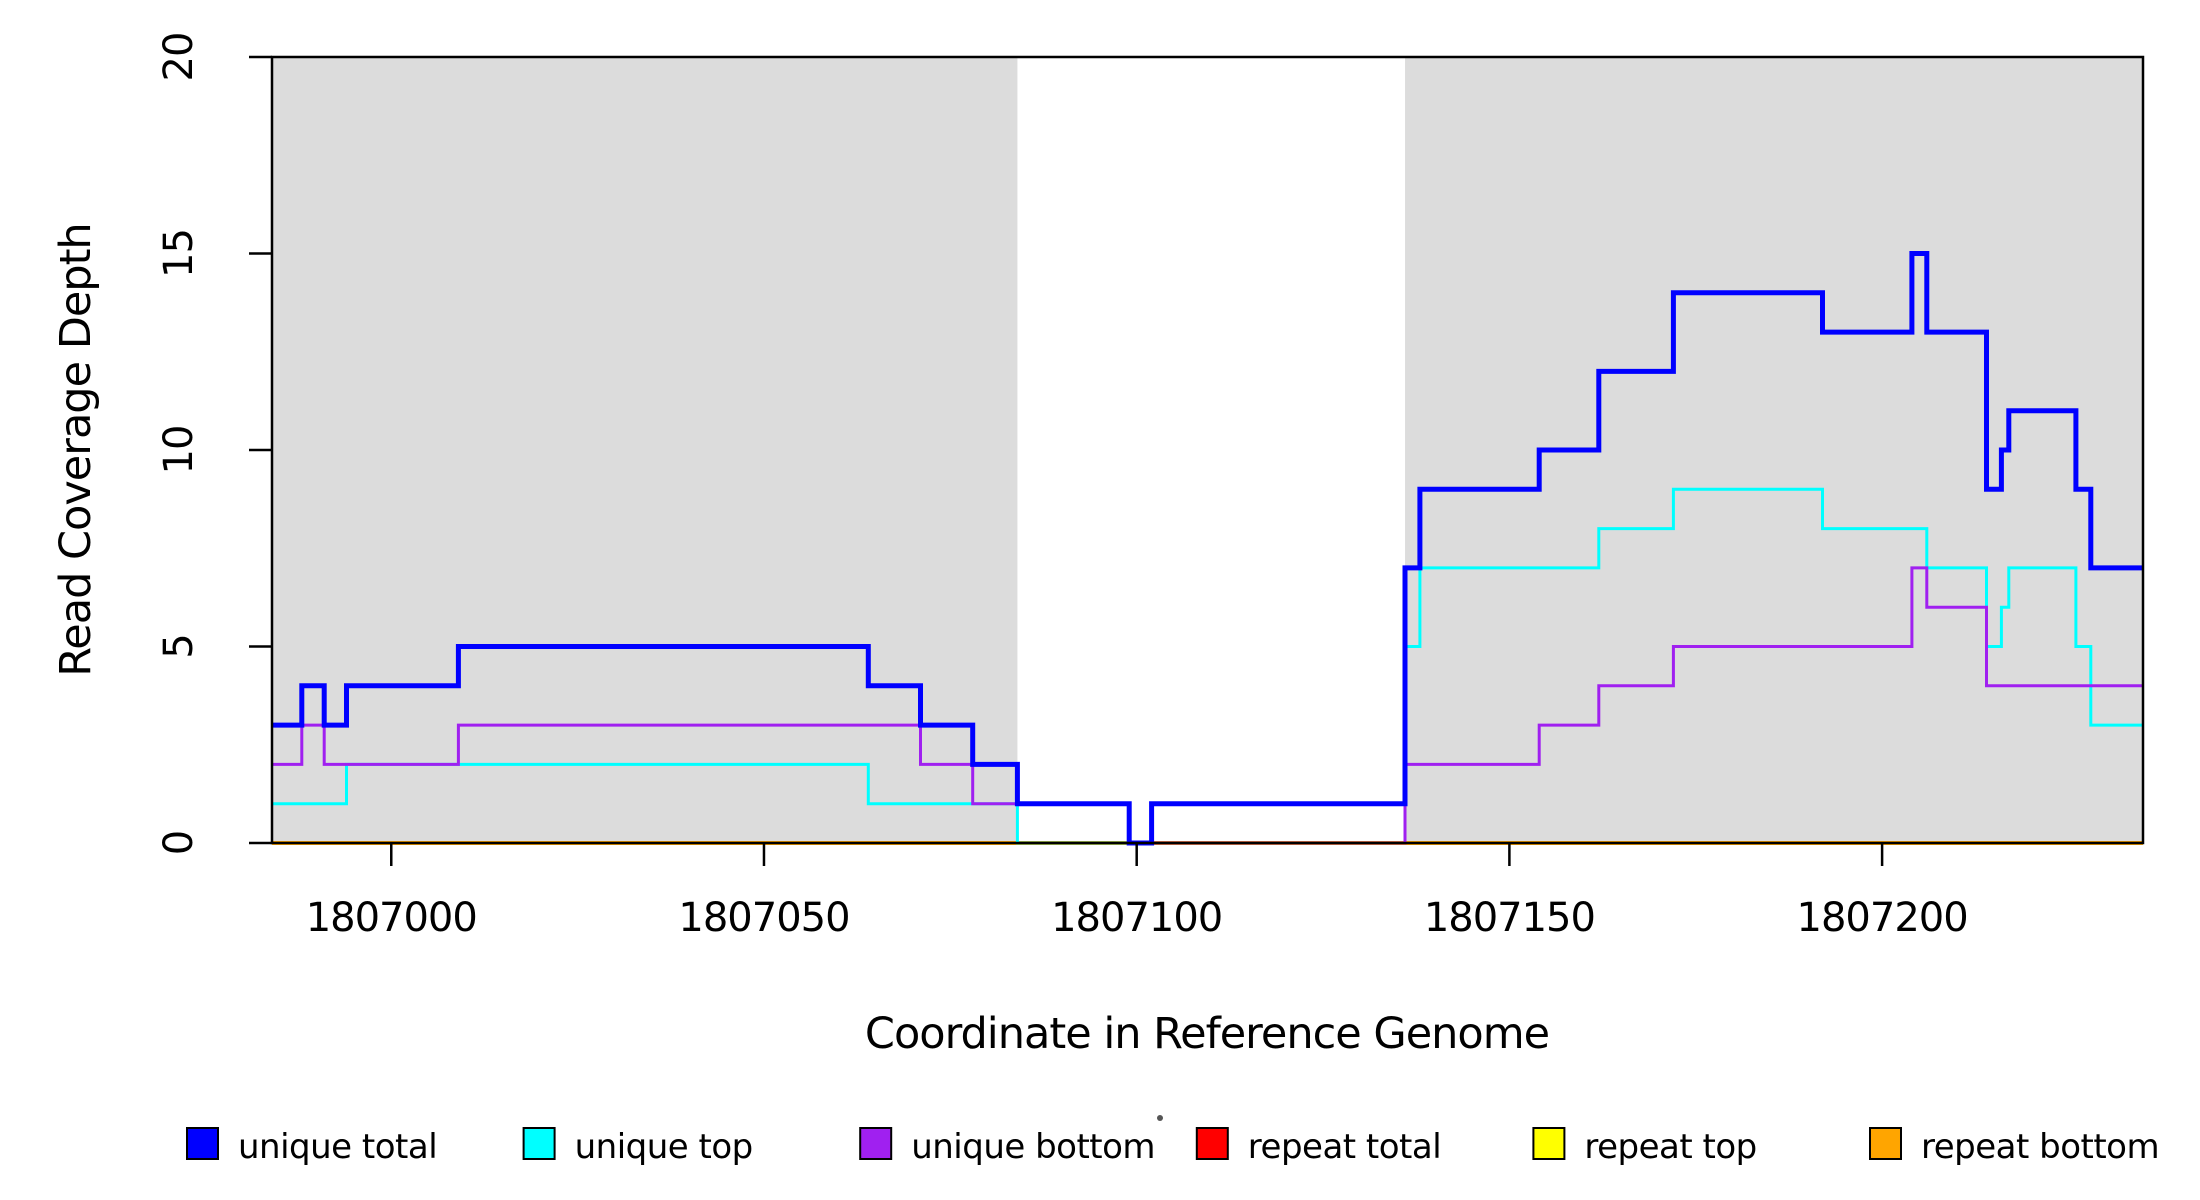  I want to click on x-tick-label: 1807200, so click(1882, 918).